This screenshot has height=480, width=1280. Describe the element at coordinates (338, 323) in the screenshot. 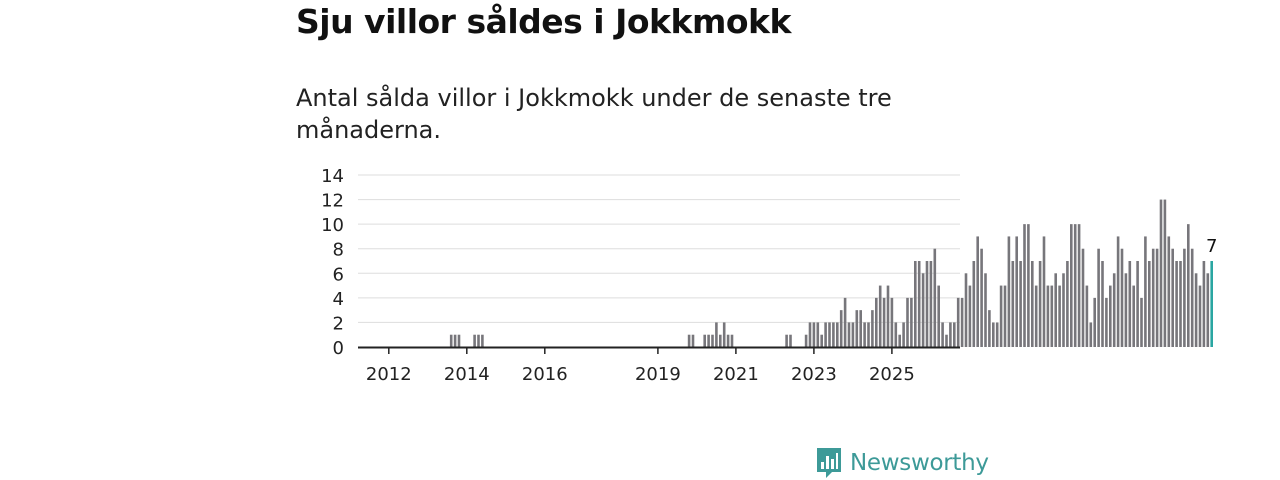

I see `y-tick-label: 2` at that location.